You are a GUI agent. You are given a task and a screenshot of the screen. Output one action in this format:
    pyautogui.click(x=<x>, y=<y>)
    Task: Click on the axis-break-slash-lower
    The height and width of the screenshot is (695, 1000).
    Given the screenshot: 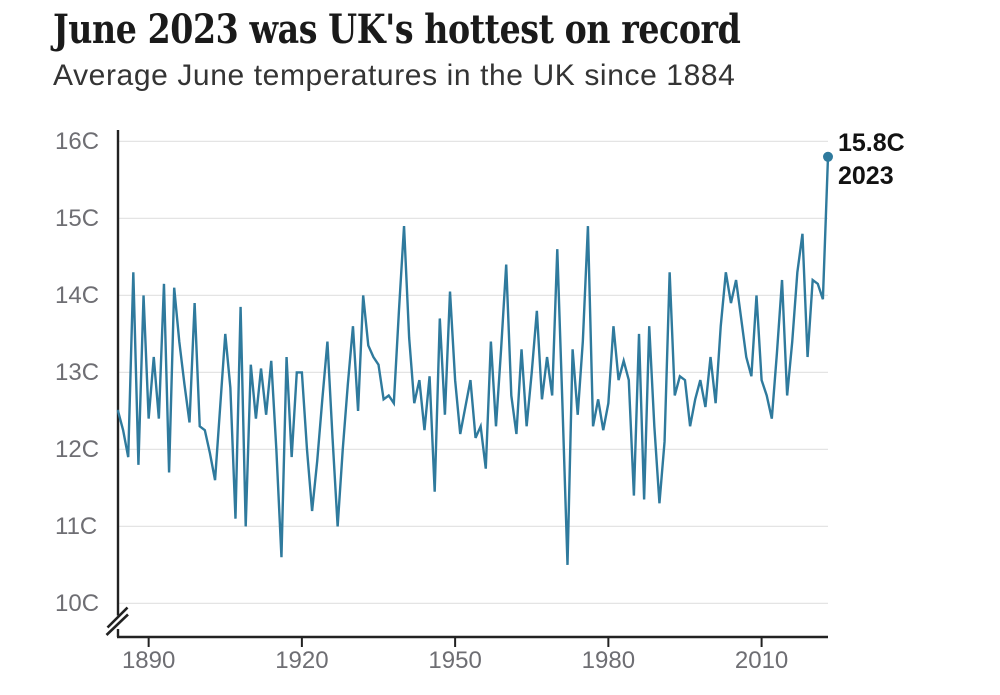 What is the action you would take?
    pyautogui.click(x=117, y=624)
    